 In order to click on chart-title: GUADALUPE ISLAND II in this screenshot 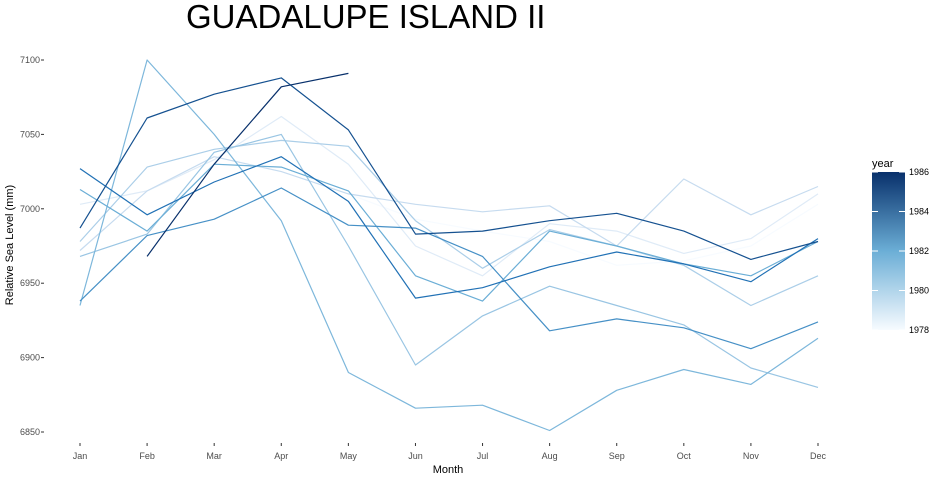, I will do `click(366, 17)`.